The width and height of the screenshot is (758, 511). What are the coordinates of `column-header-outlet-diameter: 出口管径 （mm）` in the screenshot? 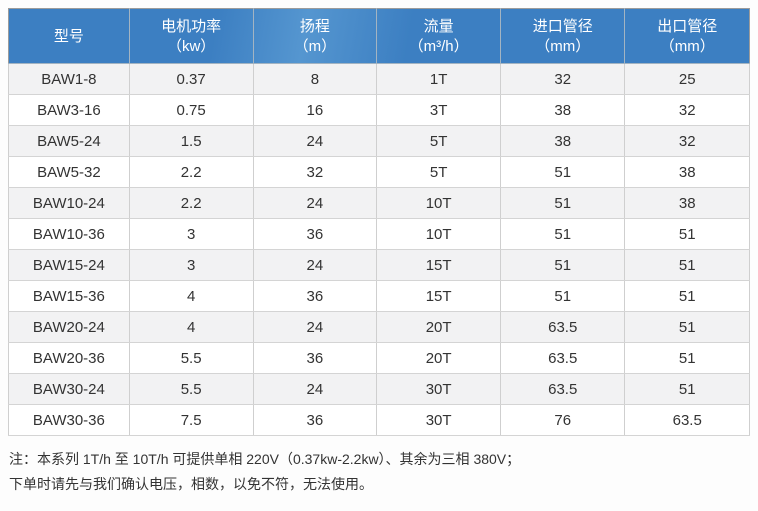 It's located at (687, 36).